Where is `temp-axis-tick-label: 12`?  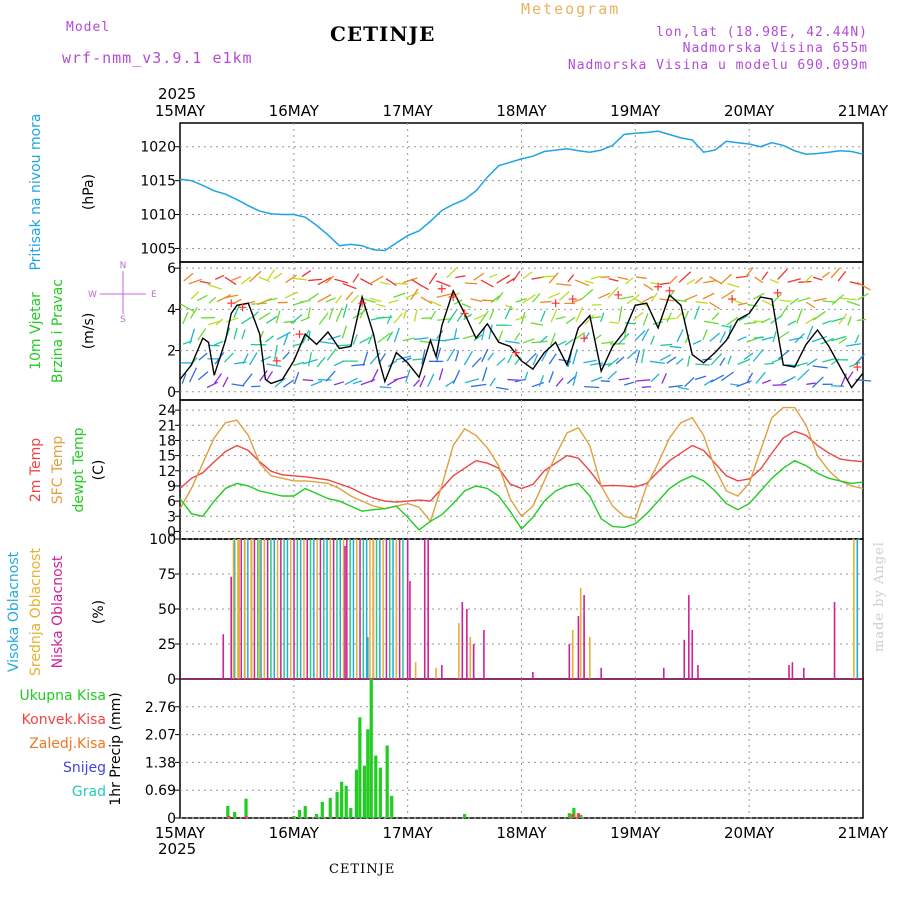 temp-axis-tick-label: 12 is located at coordinates (167, 472).